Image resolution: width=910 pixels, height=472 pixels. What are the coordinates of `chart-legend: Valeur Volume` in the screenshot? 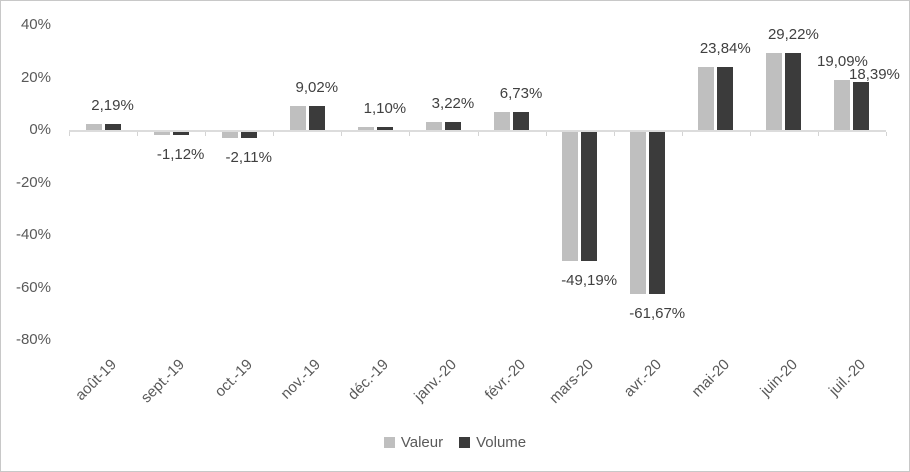 It's located at (455, 442).